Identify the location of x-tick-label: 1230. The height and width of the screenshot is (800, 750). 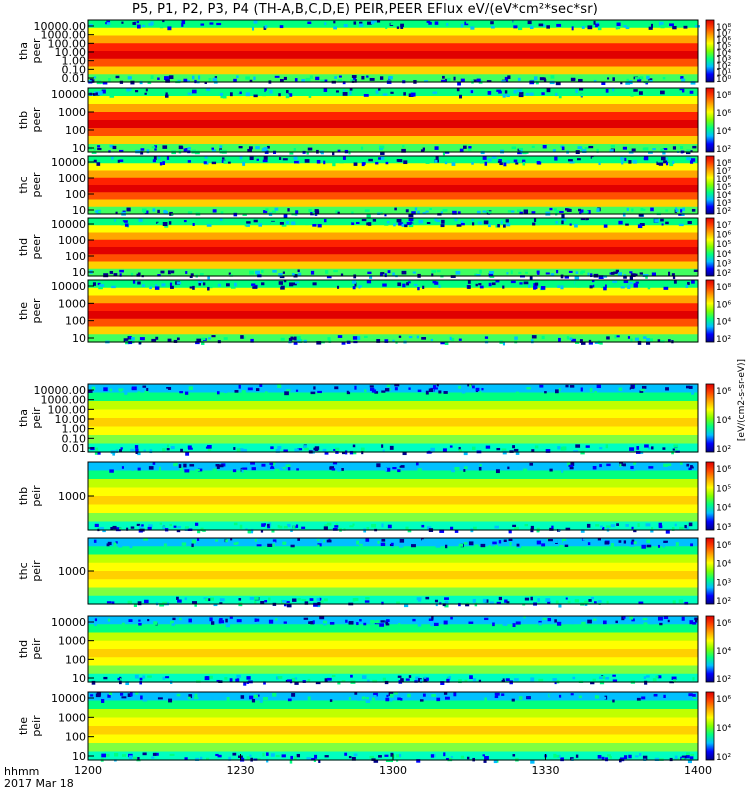
(241, 770).